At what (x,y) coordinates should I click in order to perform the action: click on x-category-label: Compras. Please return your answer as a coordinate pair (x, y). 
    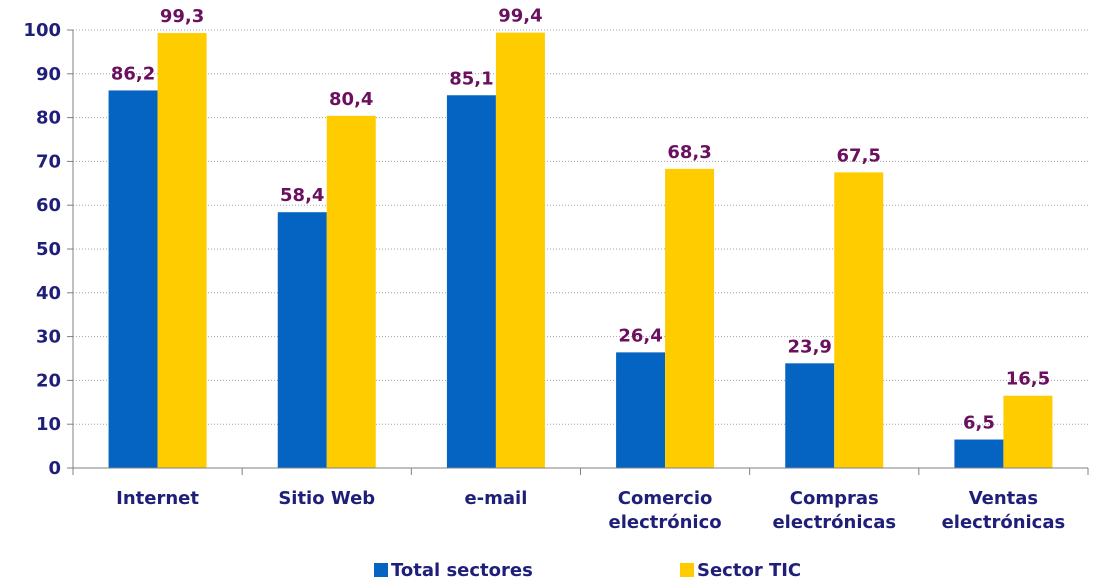
    Looking at the image, I should click on (834, 498).